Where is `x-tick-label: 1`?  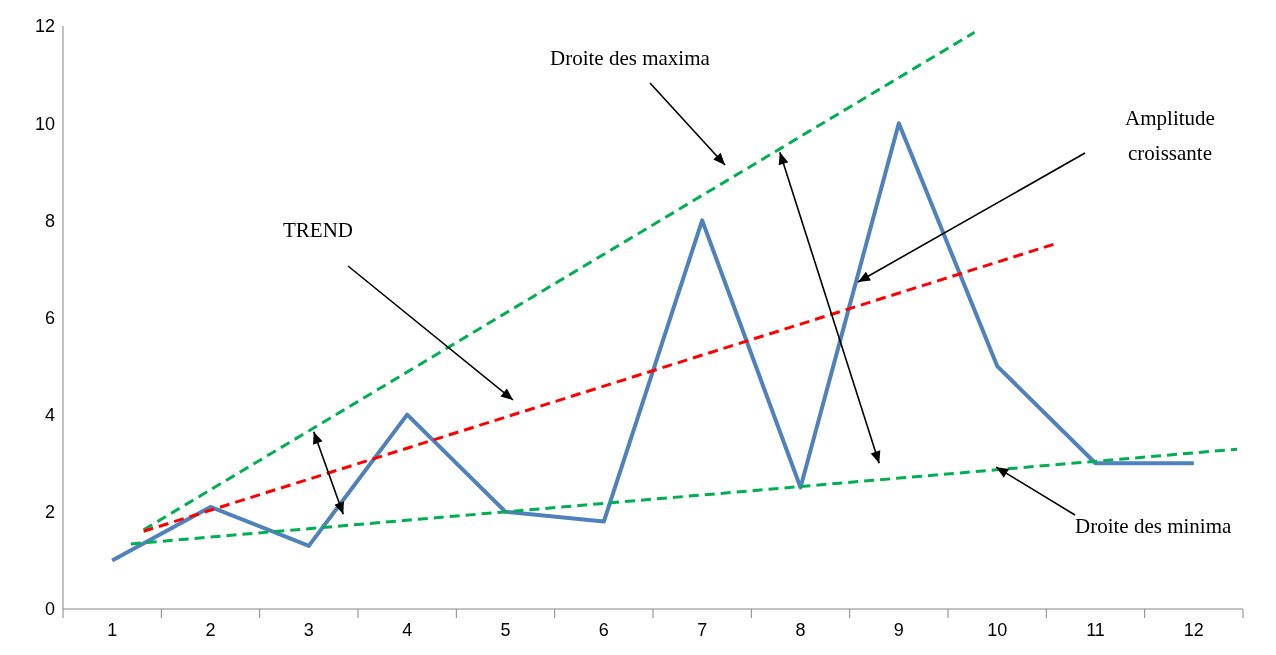
x-tick-label: 1 is located at coordinates (112, 630).